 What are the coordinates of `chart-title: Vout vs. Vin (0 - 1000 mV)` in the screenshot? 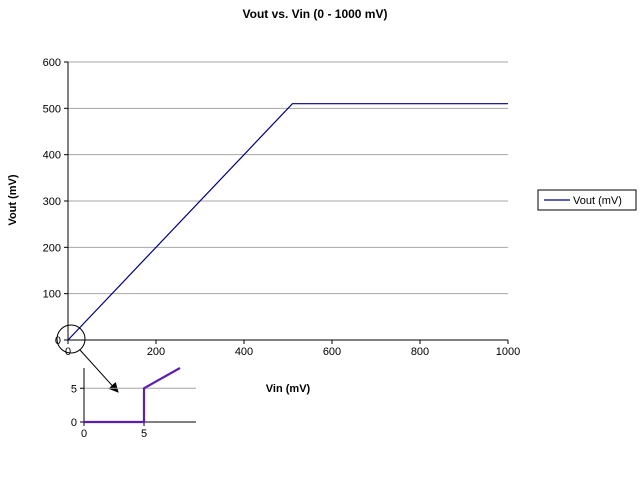 It's located at (315, 14).